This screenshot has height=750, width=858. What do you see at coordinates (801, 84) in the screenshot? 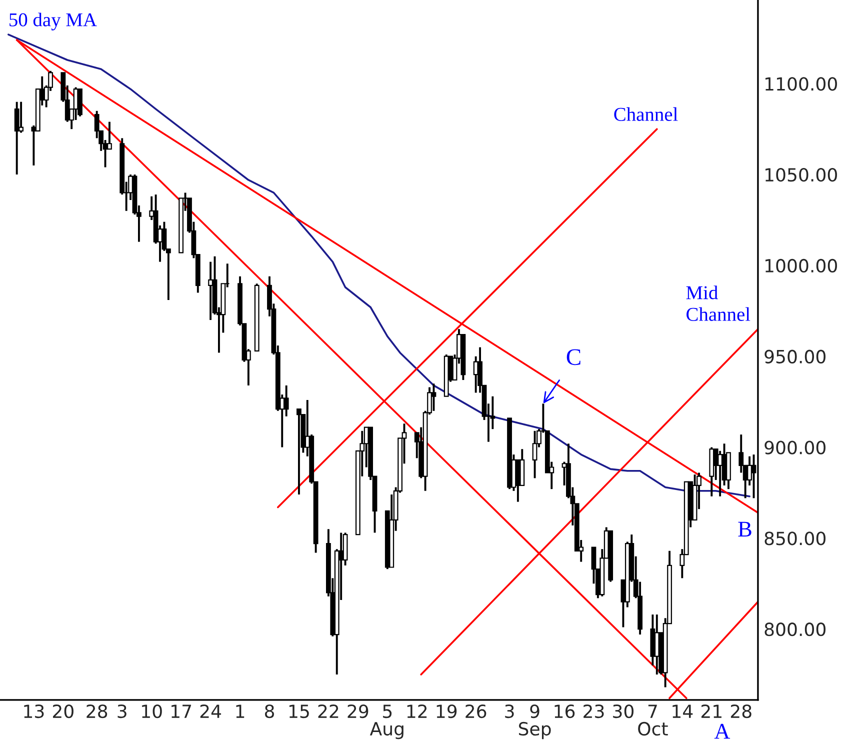
I see `y-tick-label: 1100.00` at bounding box center [801, 84].